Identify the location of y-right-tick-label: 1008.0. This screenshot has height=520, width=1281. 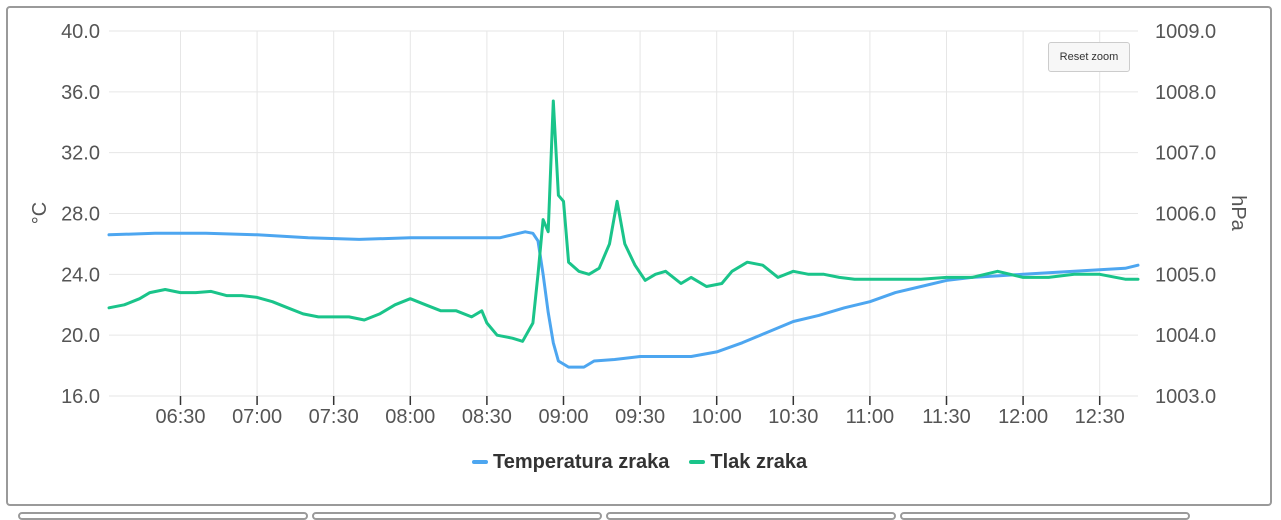
(1185, 93).